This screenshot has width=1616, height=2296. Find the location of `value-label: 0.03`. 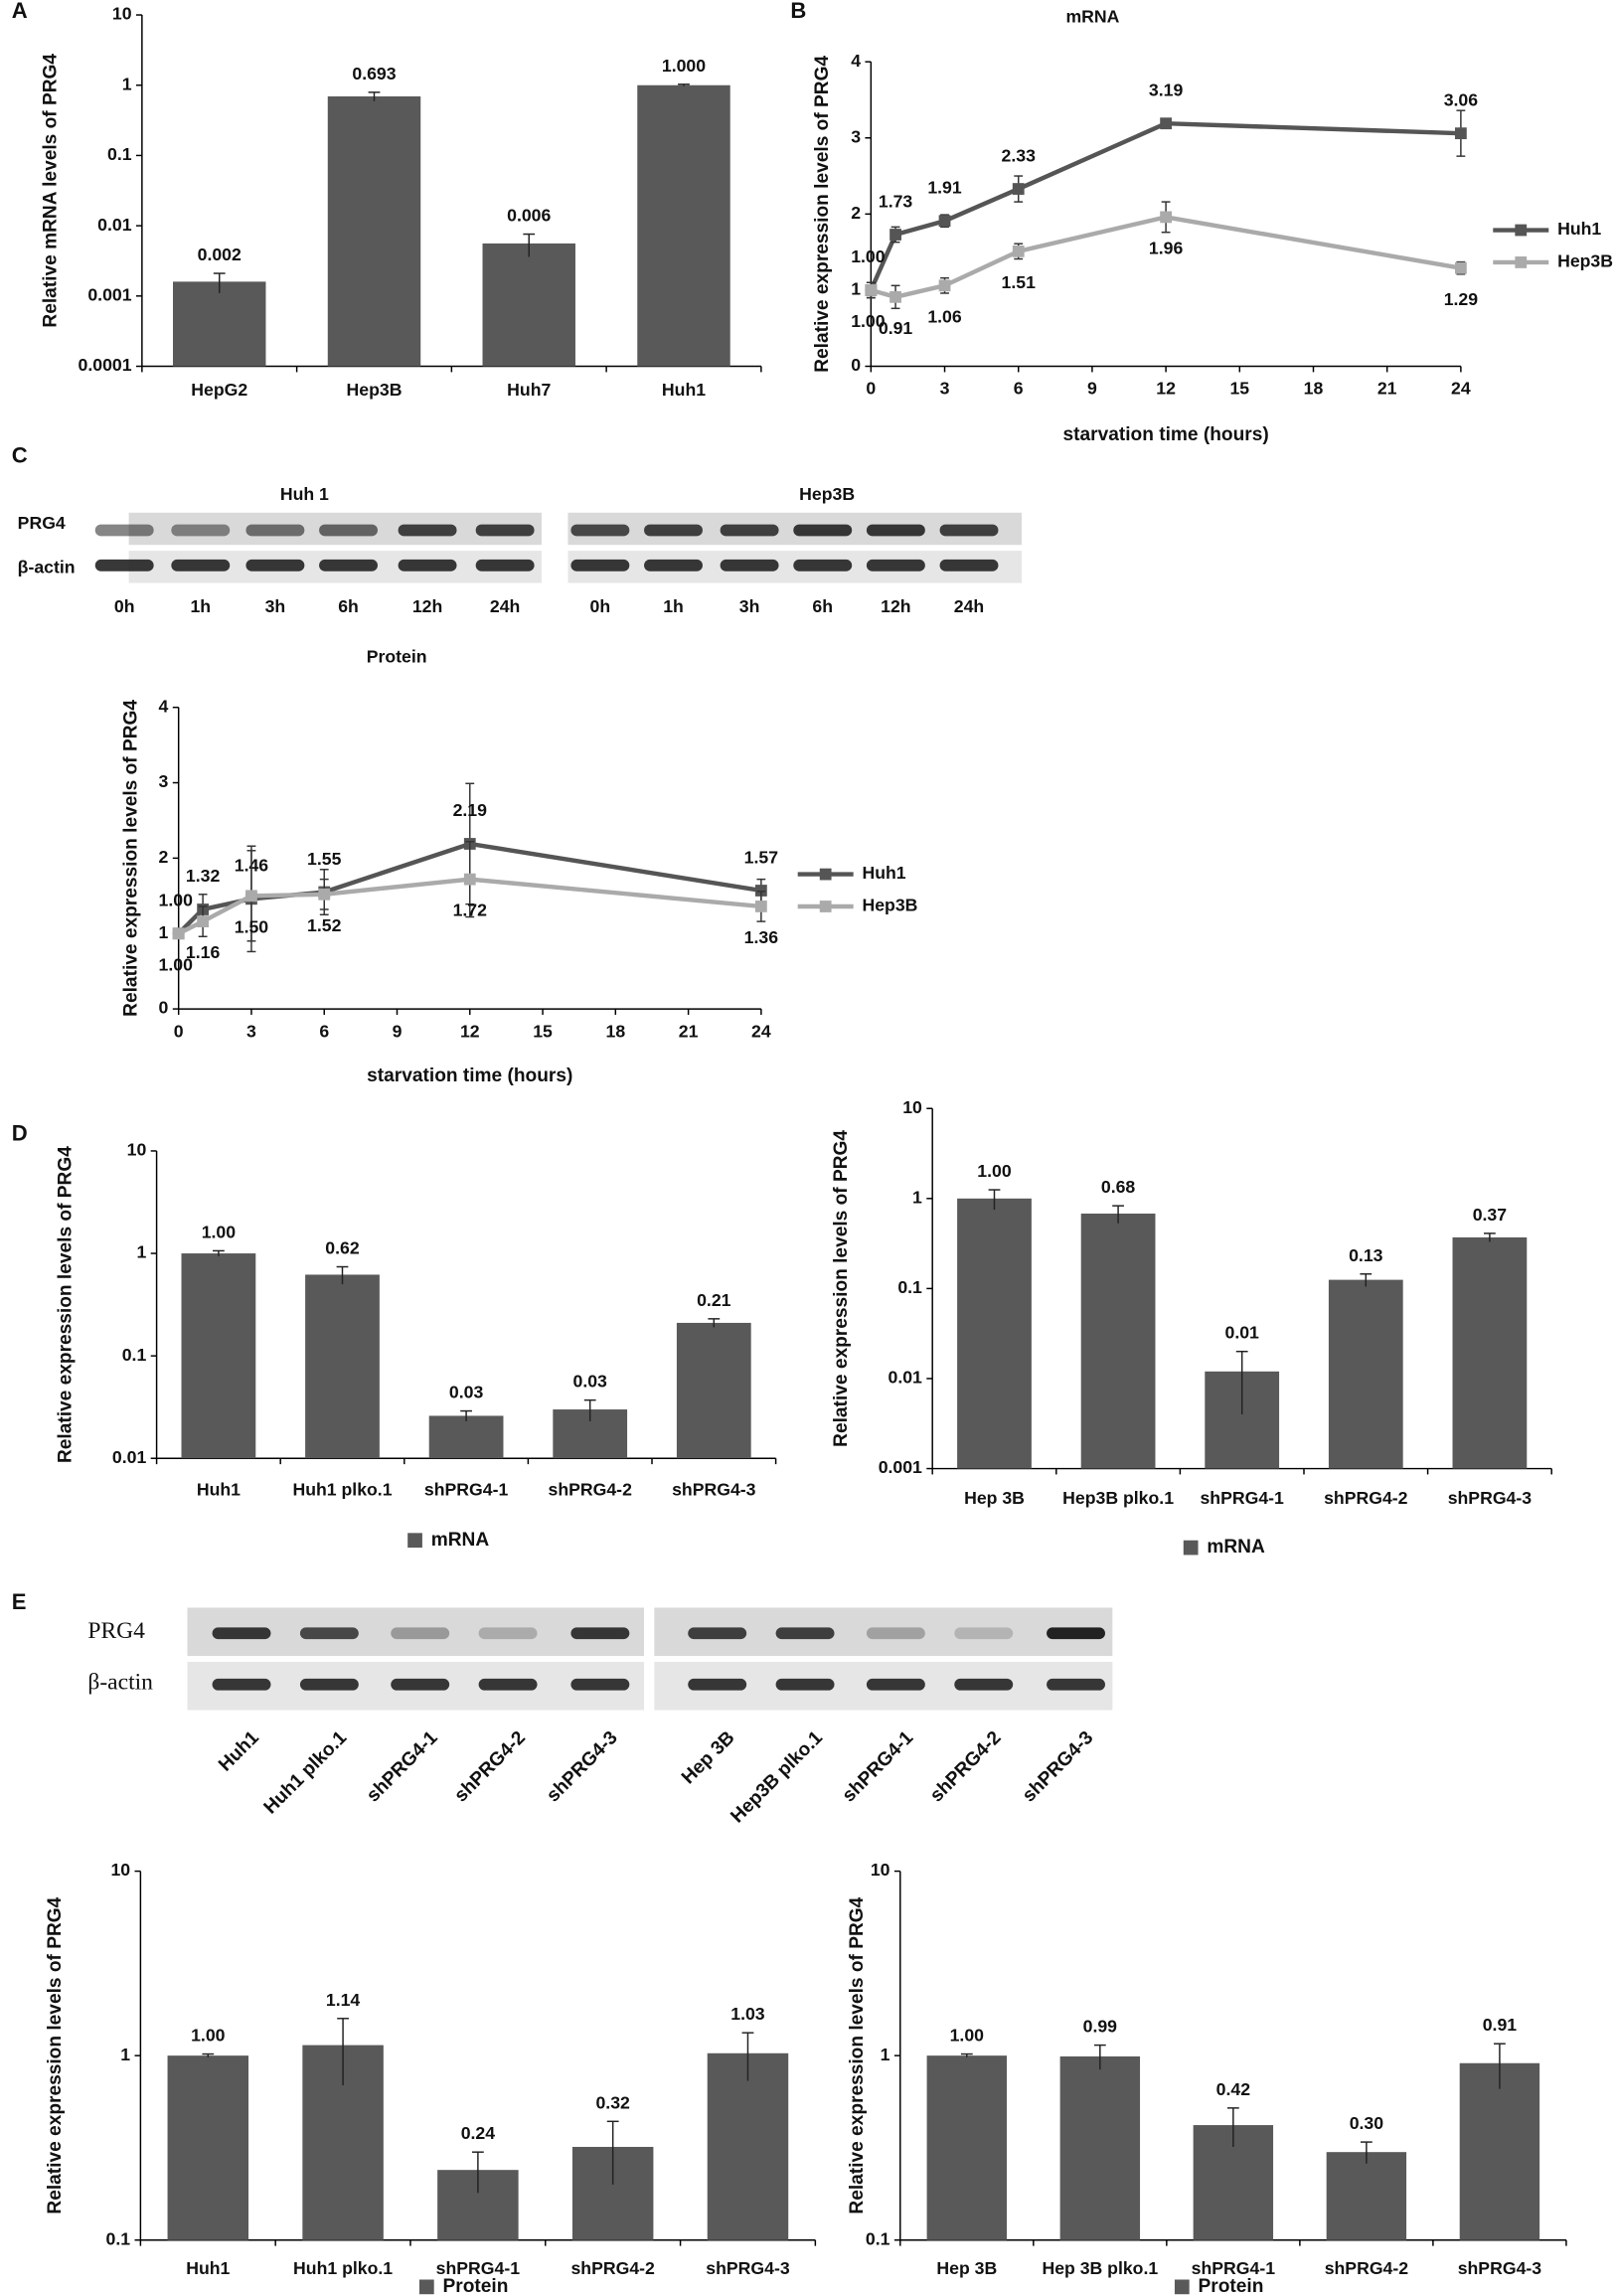

value-label: 0.03 is located at coordinates (590, 1382).